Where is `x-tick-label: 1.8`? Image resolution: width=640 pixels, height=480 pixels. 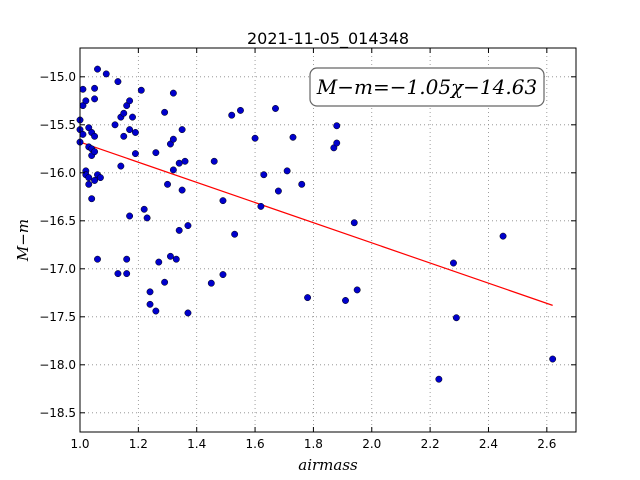
x-tick-label: 1.8 is located at coordinates (313, 444).